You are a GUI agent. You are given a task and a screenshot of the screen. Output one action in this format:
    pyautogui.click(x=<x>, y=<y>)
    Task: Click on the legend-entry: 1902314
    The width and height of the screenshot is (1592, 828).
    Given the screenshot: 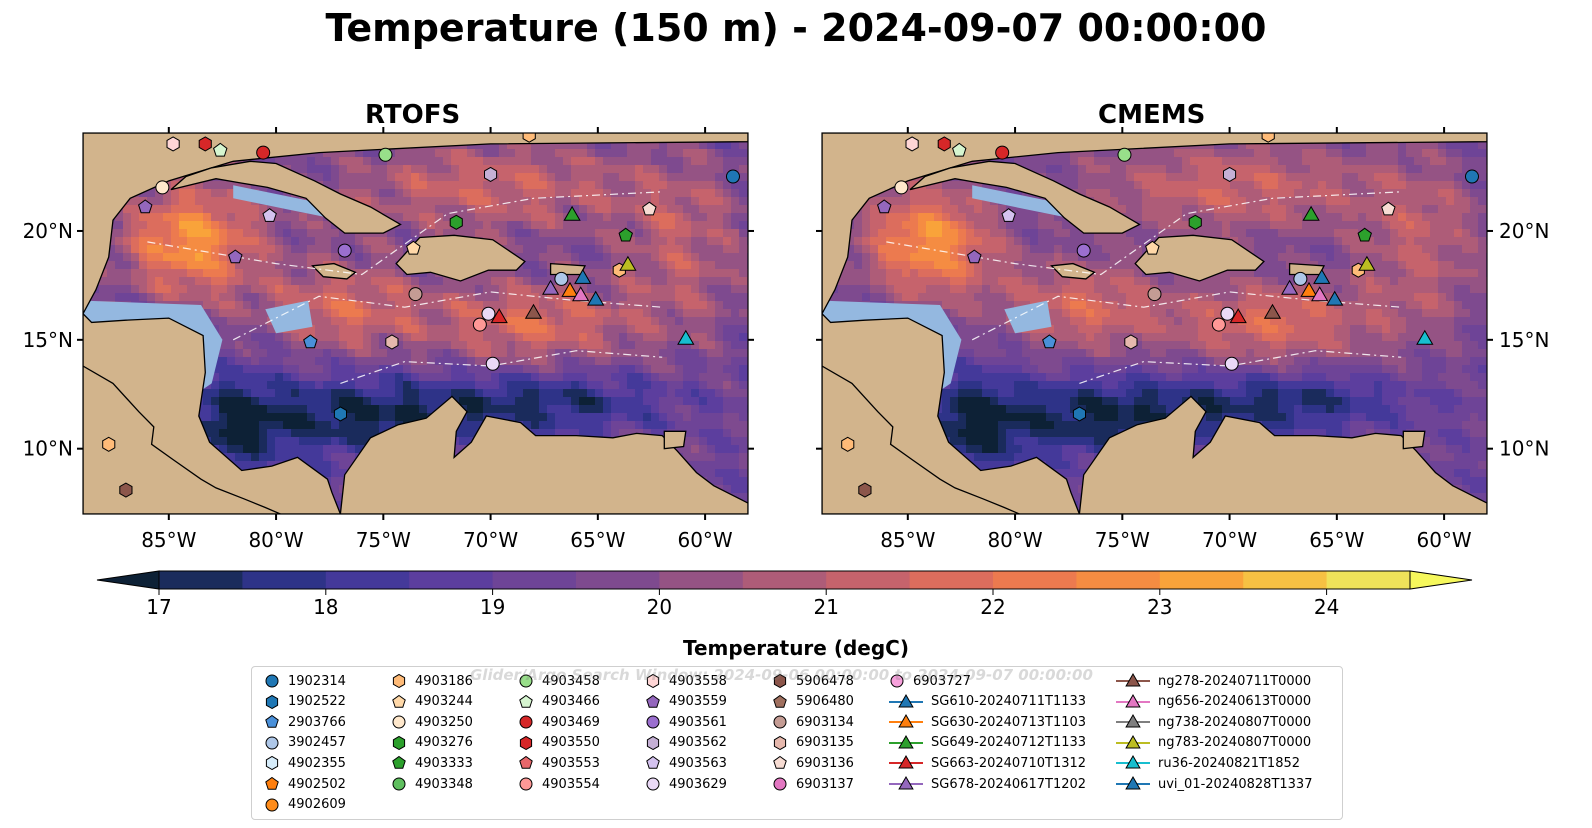 What is the action you would take?
    pyautogui.click(x=305, y=681)
    